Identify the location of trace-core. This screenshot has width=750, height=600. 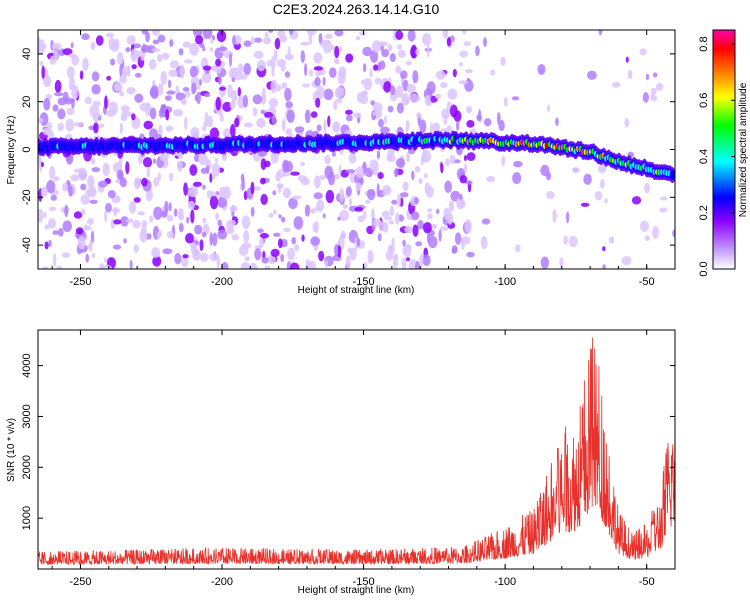
(672, 175).